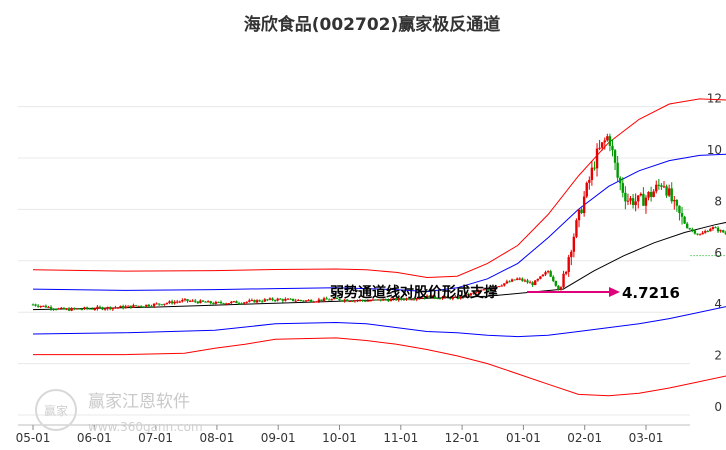 Image resolution: width=726 pixels, height=450 pixels. Describe the element at coordinates (718, 253) in the screenshot. I see `y-tick-label: 6` at that location.